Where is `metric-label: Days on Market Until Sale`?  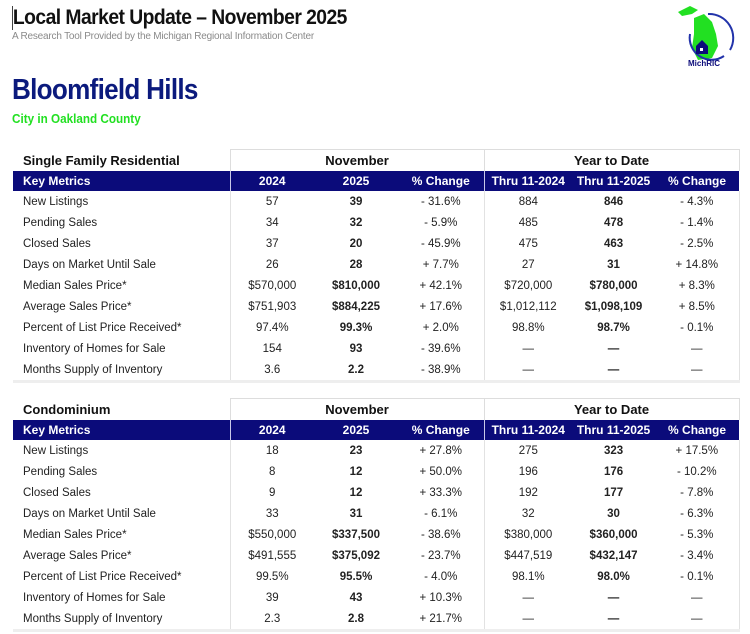 metric-label: Days on Market Until Sale is located at coordinates (89, 513).